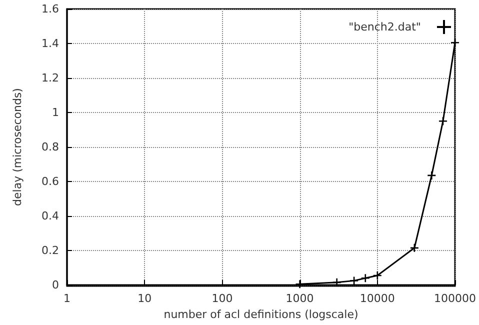  Describe the element at coordinates (261, 314) in the screenshot. I see `x-axis-title: number of acl definitions (logscale)` at that location.